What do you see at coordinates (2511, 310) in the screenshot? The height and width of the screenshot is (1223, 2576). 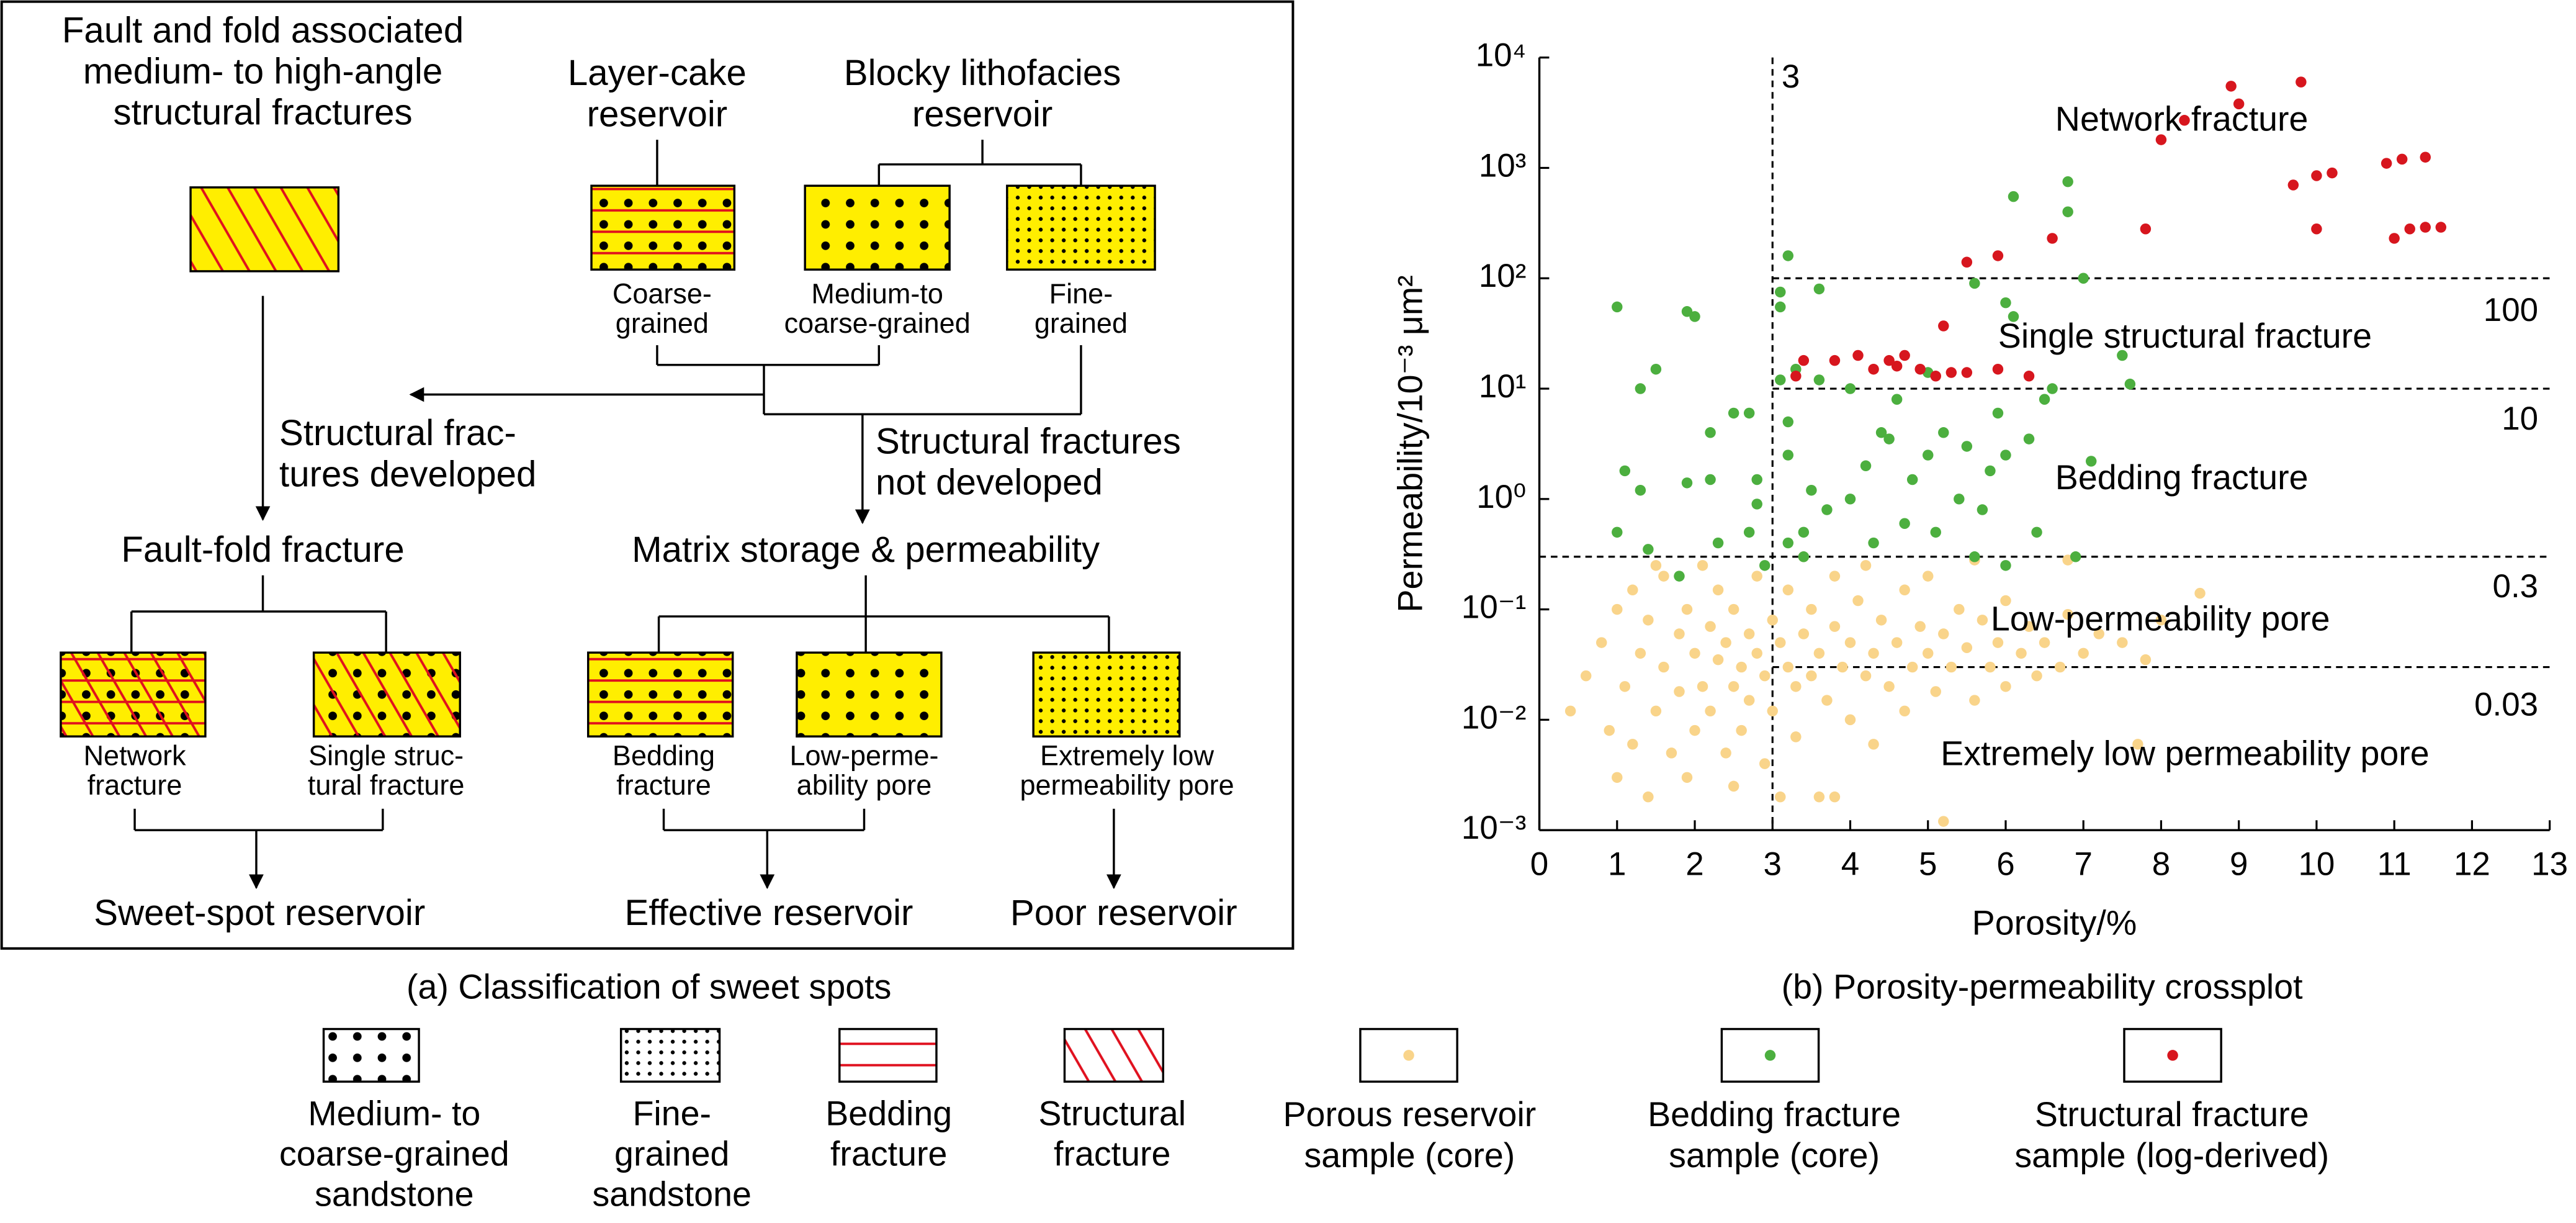 I see `threshold-label: 100` at bounding box center [2511, 310].